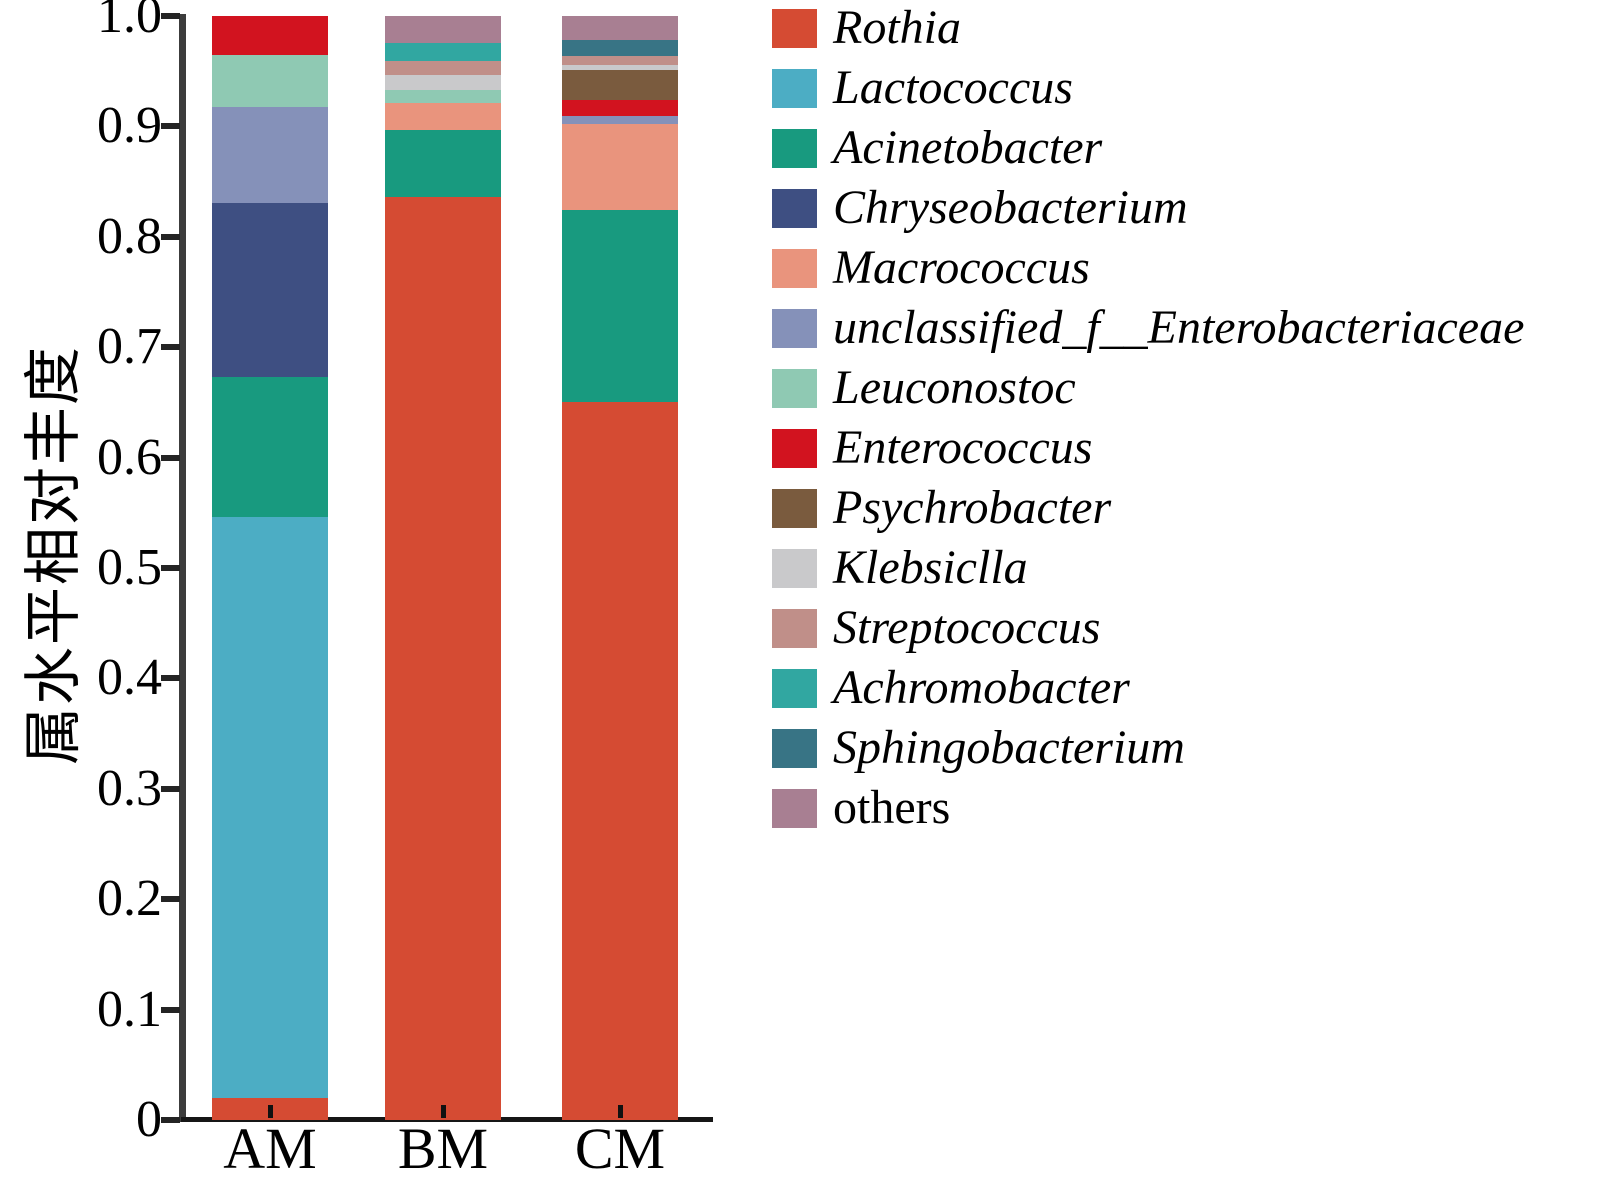  Describe the element at coordinates (981, 687) in the screenshot. I see `legend-label: Achromobacter` at that location.